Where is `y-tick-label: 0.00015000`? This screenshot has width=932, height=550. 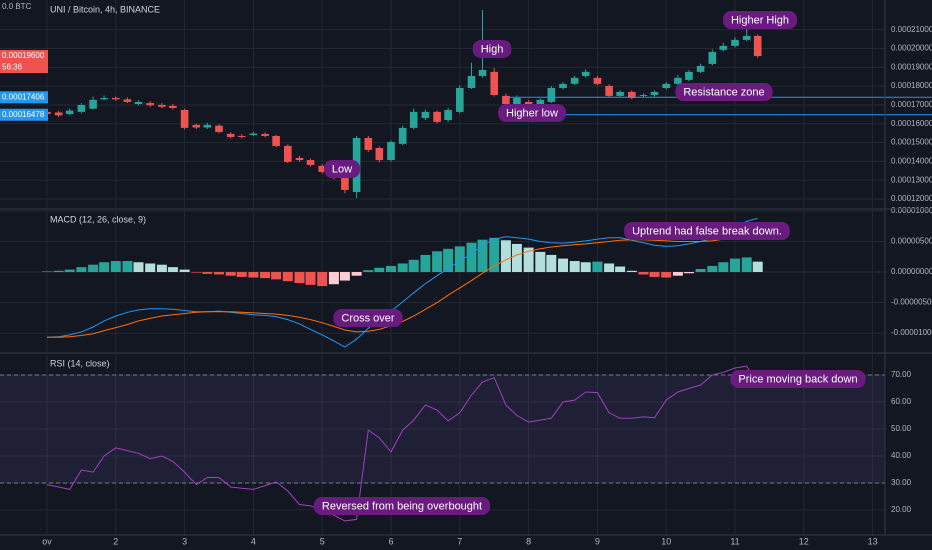 y-tick-label: 0.00015000 is located at coordinates (911, 142).